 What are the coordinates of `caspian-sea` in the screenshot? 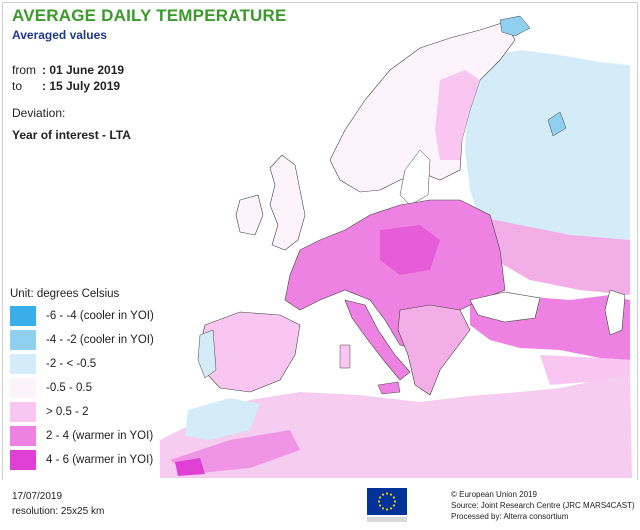 It's located at (615, 312).